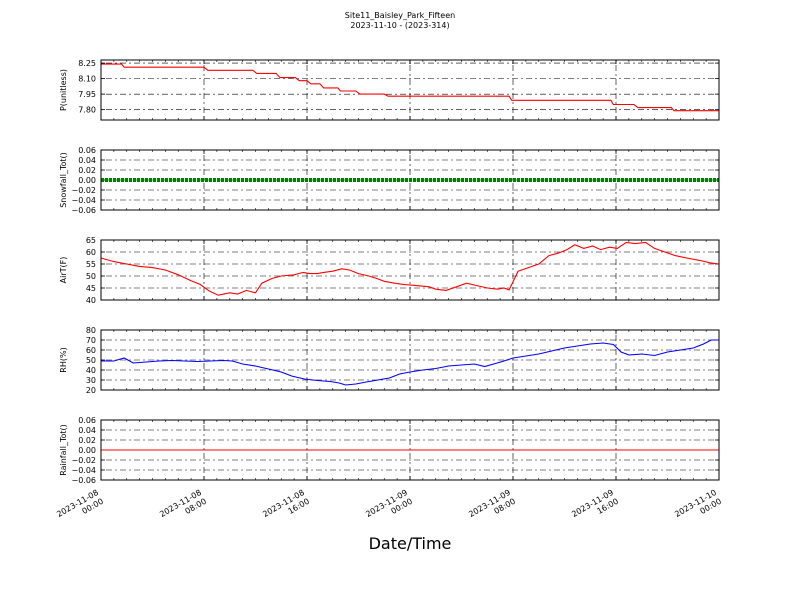  What do you see at coordinates (91, 330) in the screenshot?
I see `y-tick-label: 80` at bounding box center [91, 330].